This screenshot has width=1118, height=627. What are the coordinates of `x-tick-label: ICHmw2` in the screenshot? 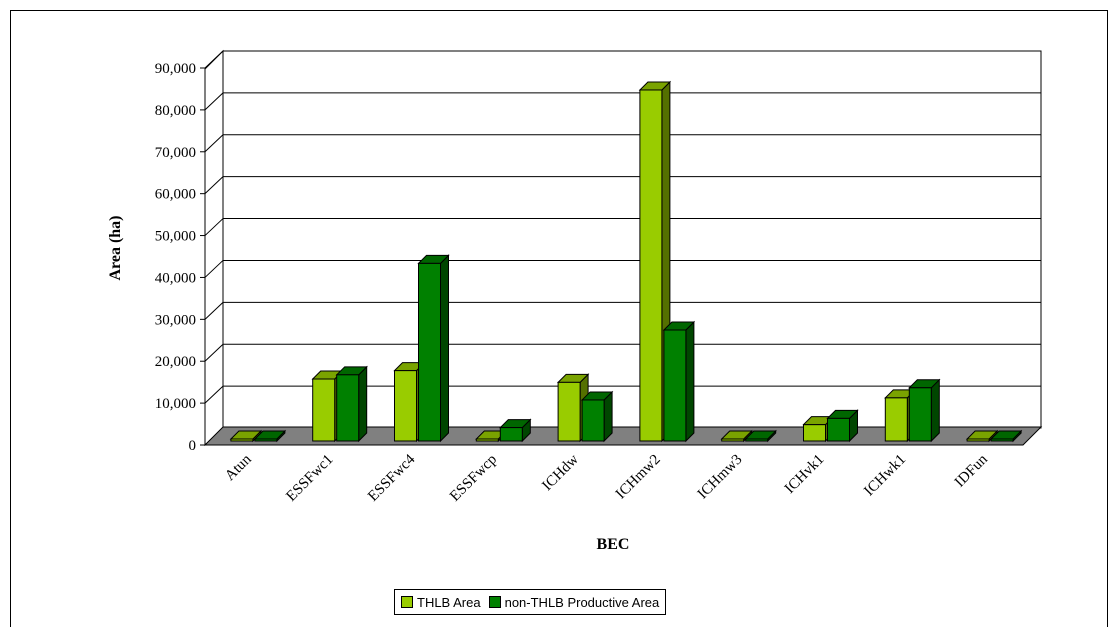 It's located at (638, 477).